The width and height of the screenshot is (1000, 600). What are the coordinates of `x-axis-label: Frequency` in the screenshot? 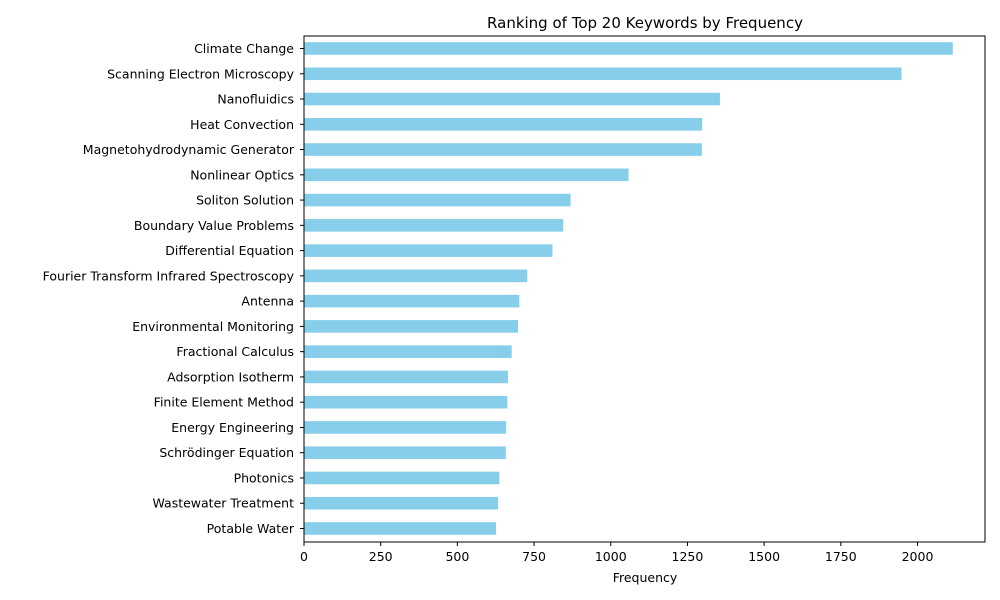 It's located at (645, 577).